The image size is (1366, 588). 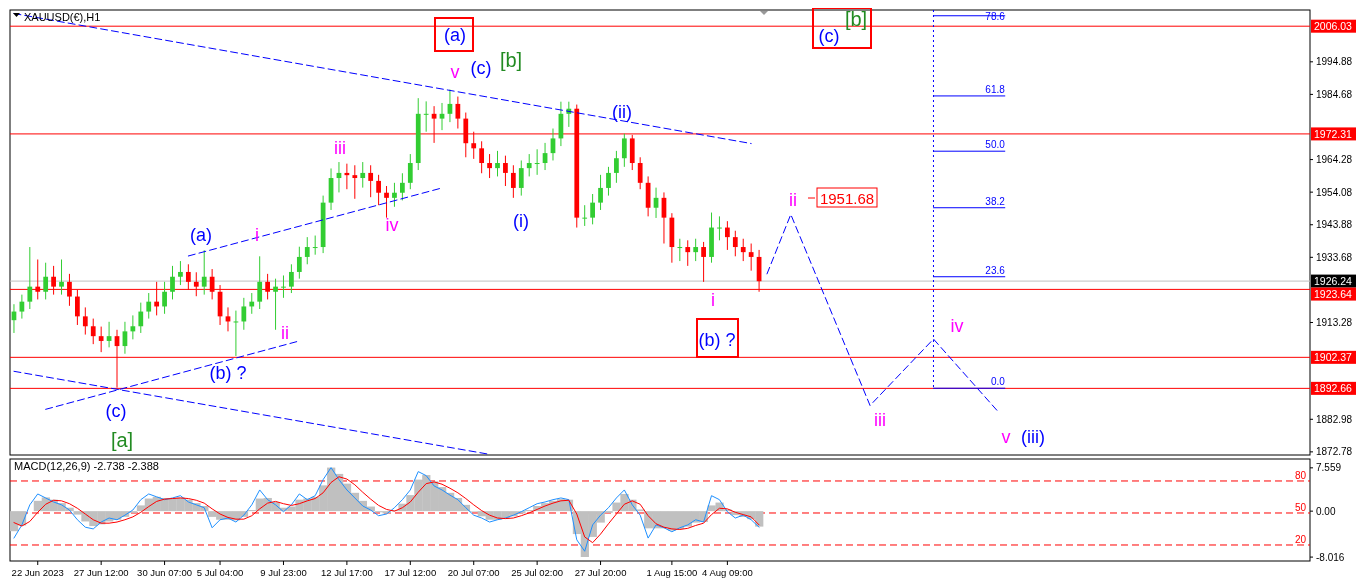 What do you see at coordinates (995, 89) in the screenshot?
I see `series-label: 61.8` at bounding box center [995, 89].